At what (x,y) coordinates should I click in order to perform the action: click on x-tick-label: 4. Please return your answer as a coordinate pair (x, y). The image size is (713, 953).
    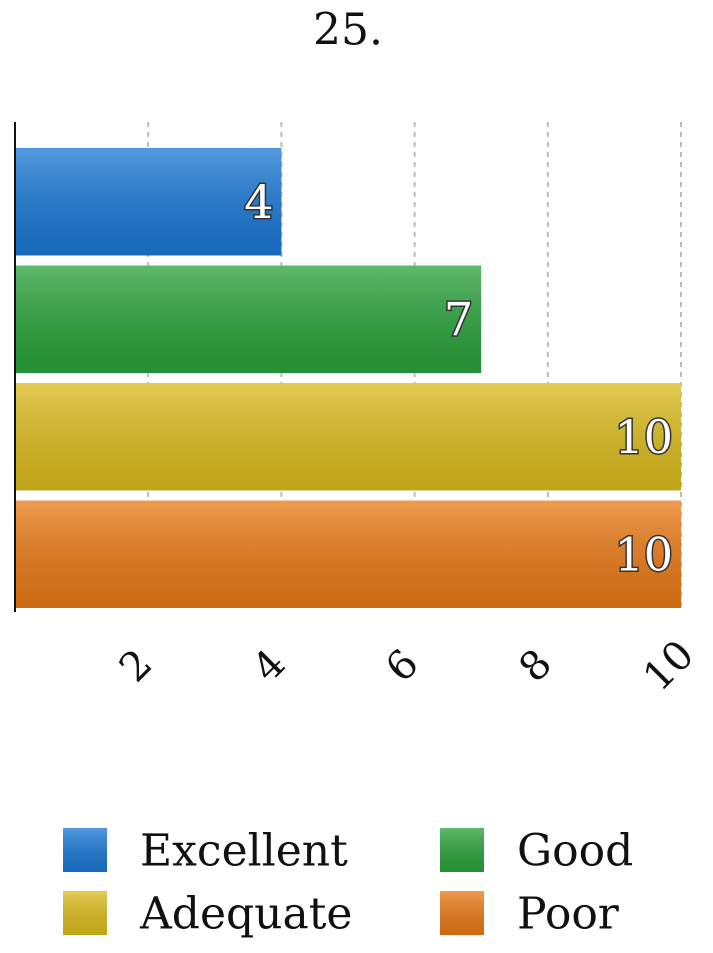
    Looking at the image, I should click on (269, 666).